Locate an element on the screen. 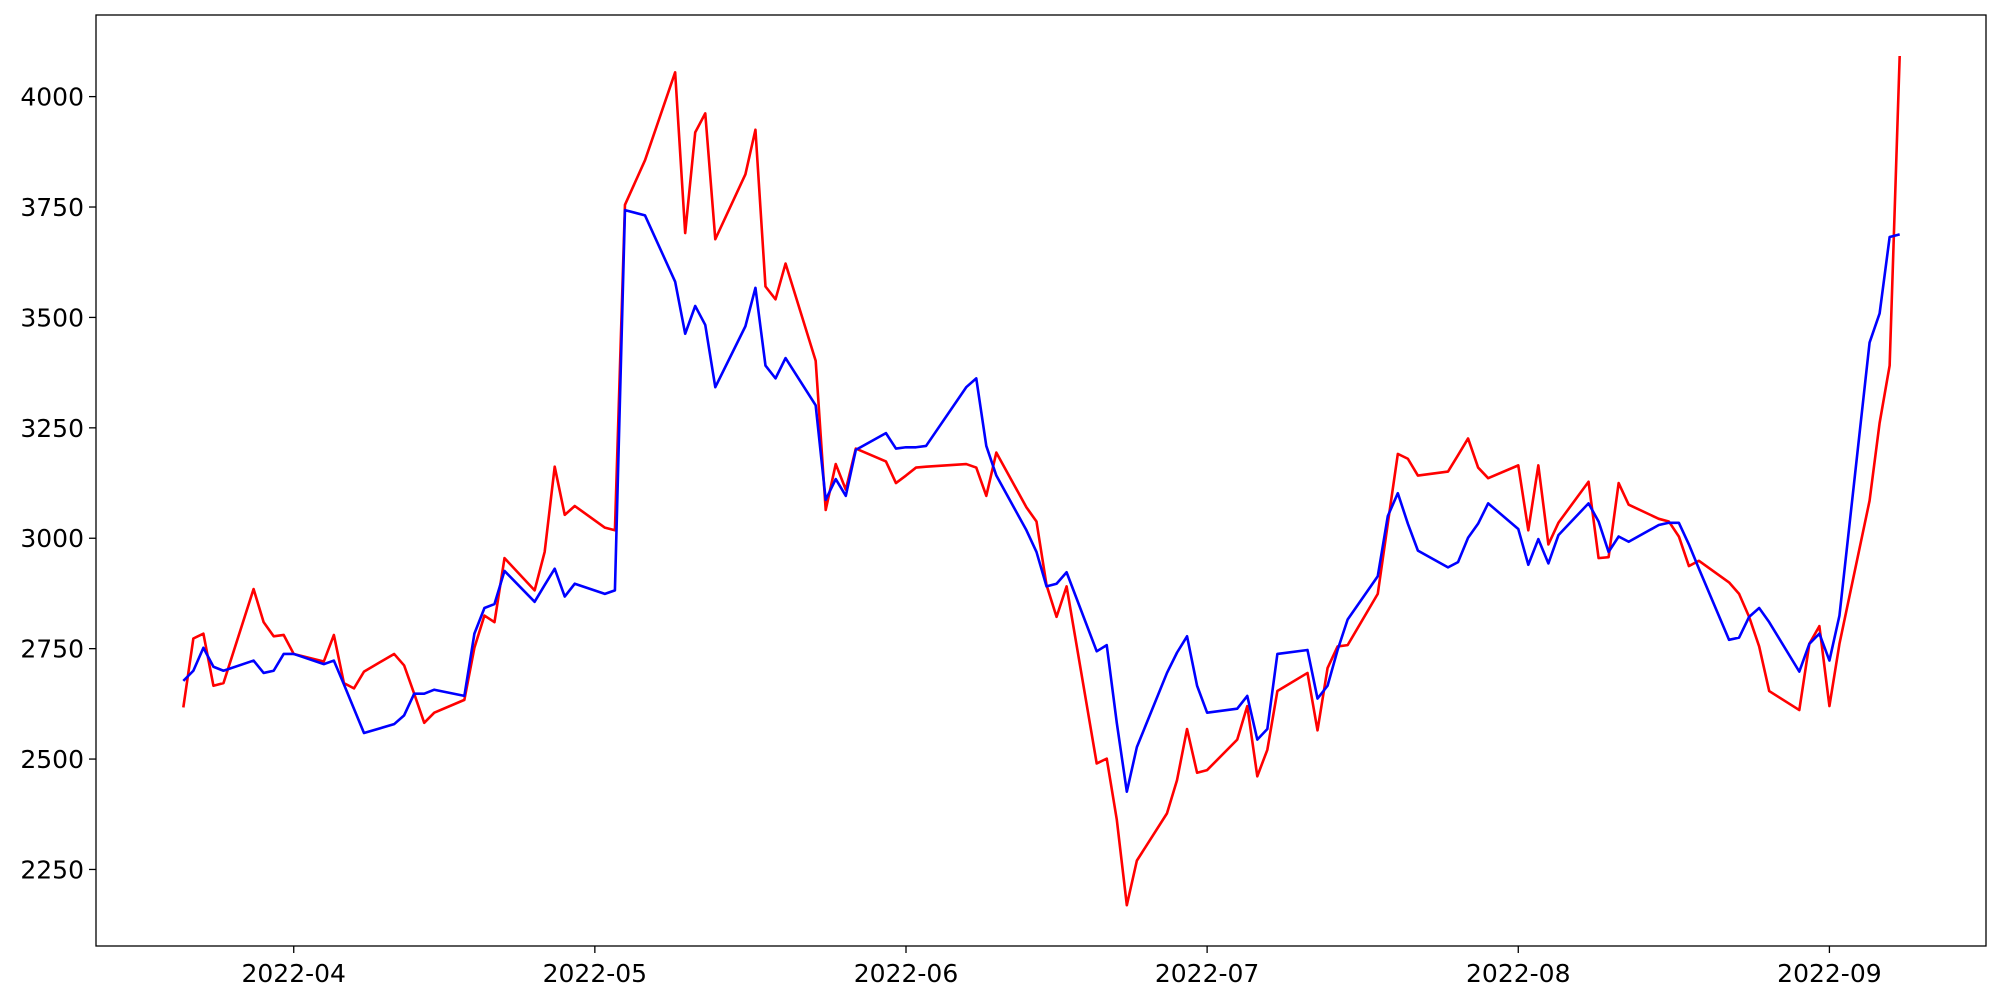 This screenshot has width=2000, height=1000. x-tick-label: 2022-07 is located at coordinates (1207, 973).